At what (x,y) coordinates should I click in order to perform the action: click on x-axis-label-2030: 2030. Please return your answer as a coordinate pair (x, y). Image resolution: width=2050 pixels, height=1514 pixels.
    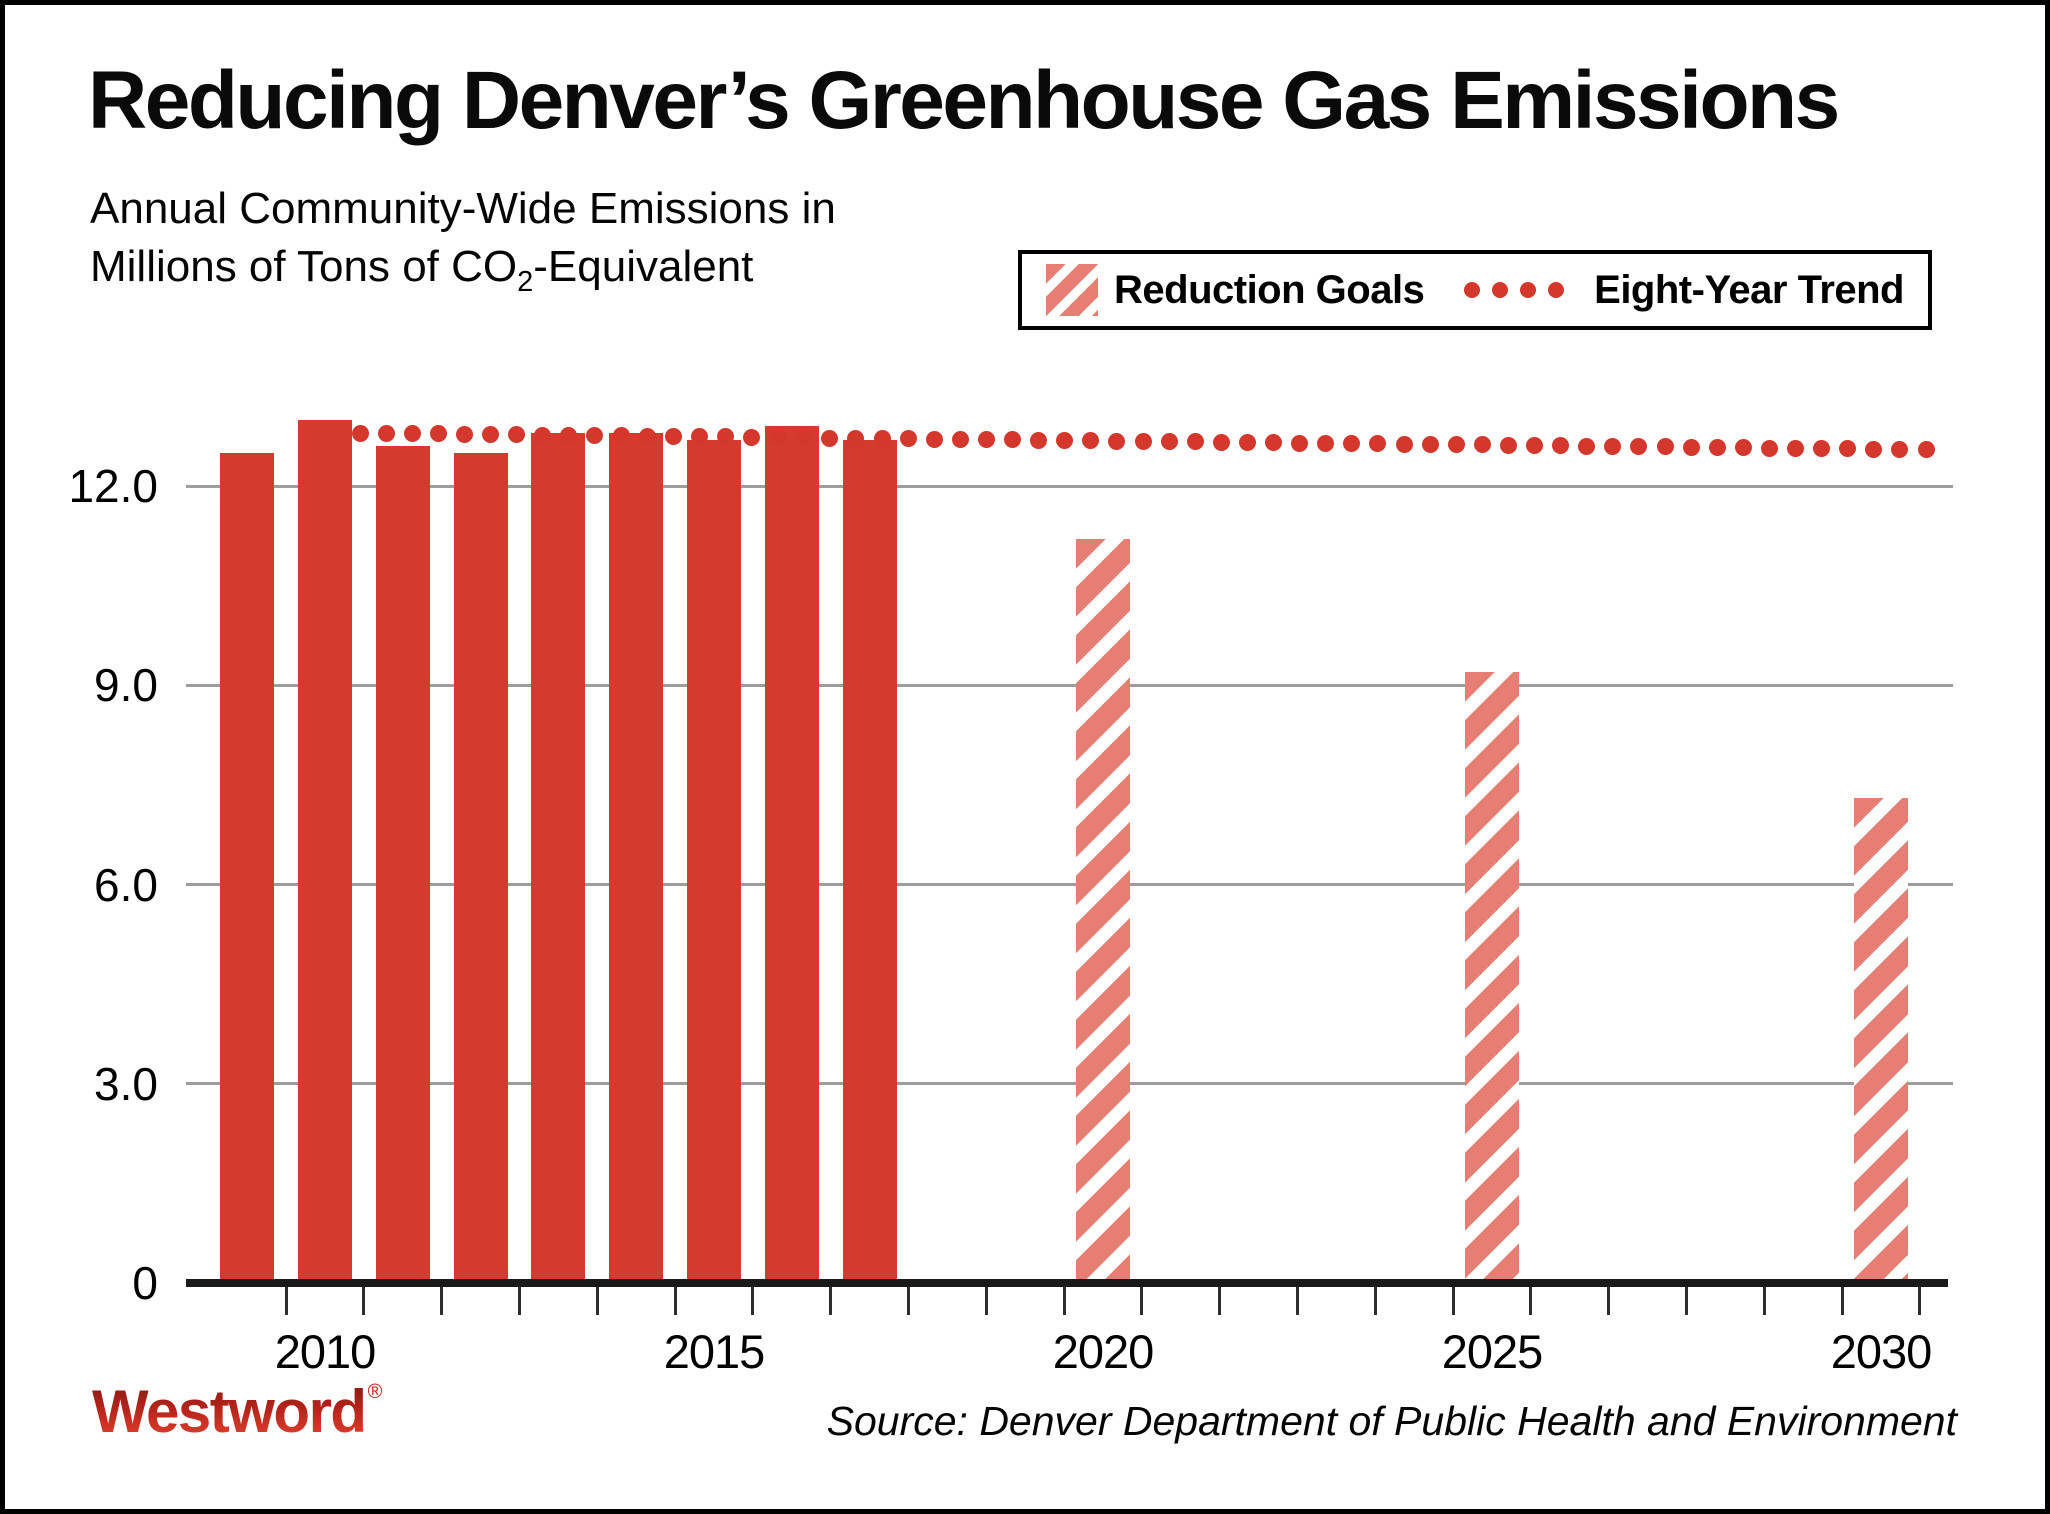
    Looking at the image, I should click on (1881, 1351).